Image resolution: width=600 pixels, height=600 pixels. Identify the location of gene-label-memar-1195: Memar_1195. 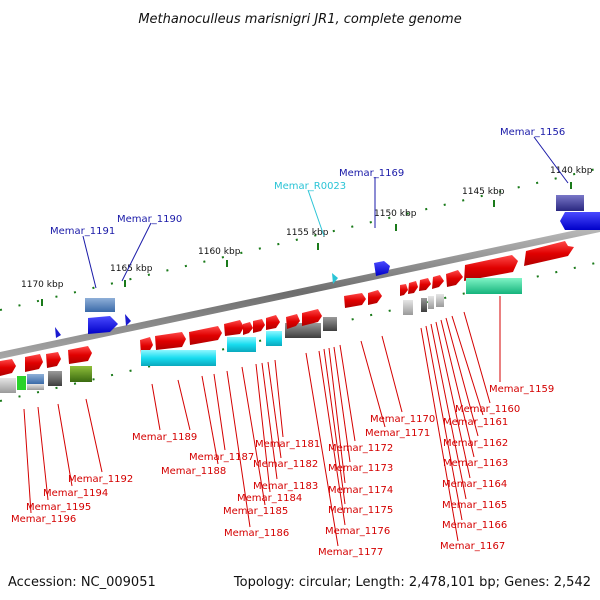
(58, 507).